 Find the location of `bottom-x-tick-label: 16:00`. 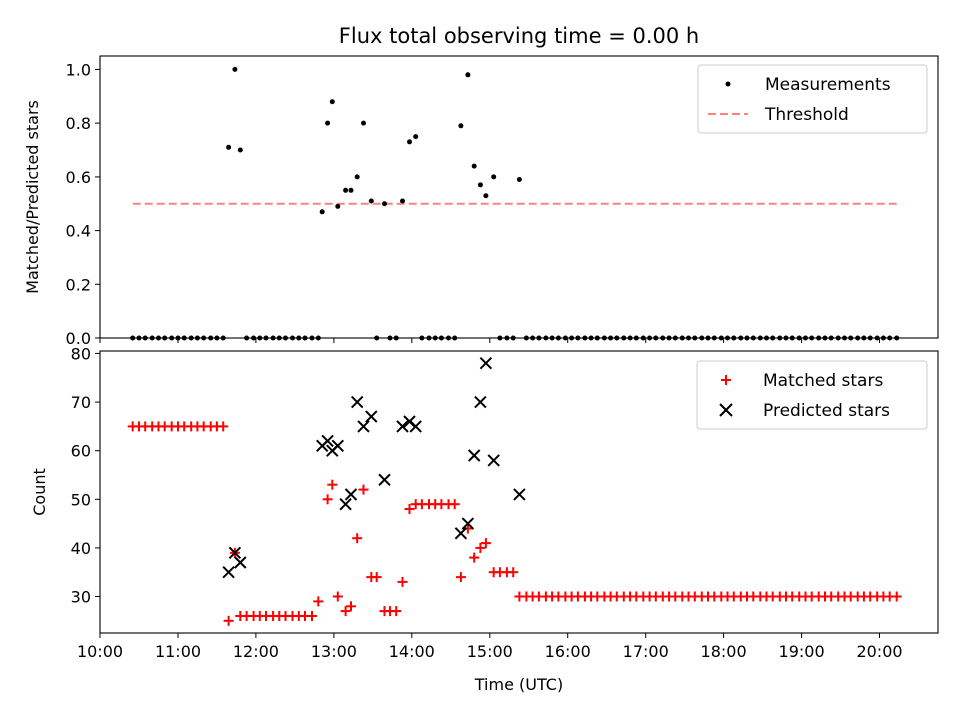

bottom-x-tick-label: 16:00 is located at coordinates (568, 651).